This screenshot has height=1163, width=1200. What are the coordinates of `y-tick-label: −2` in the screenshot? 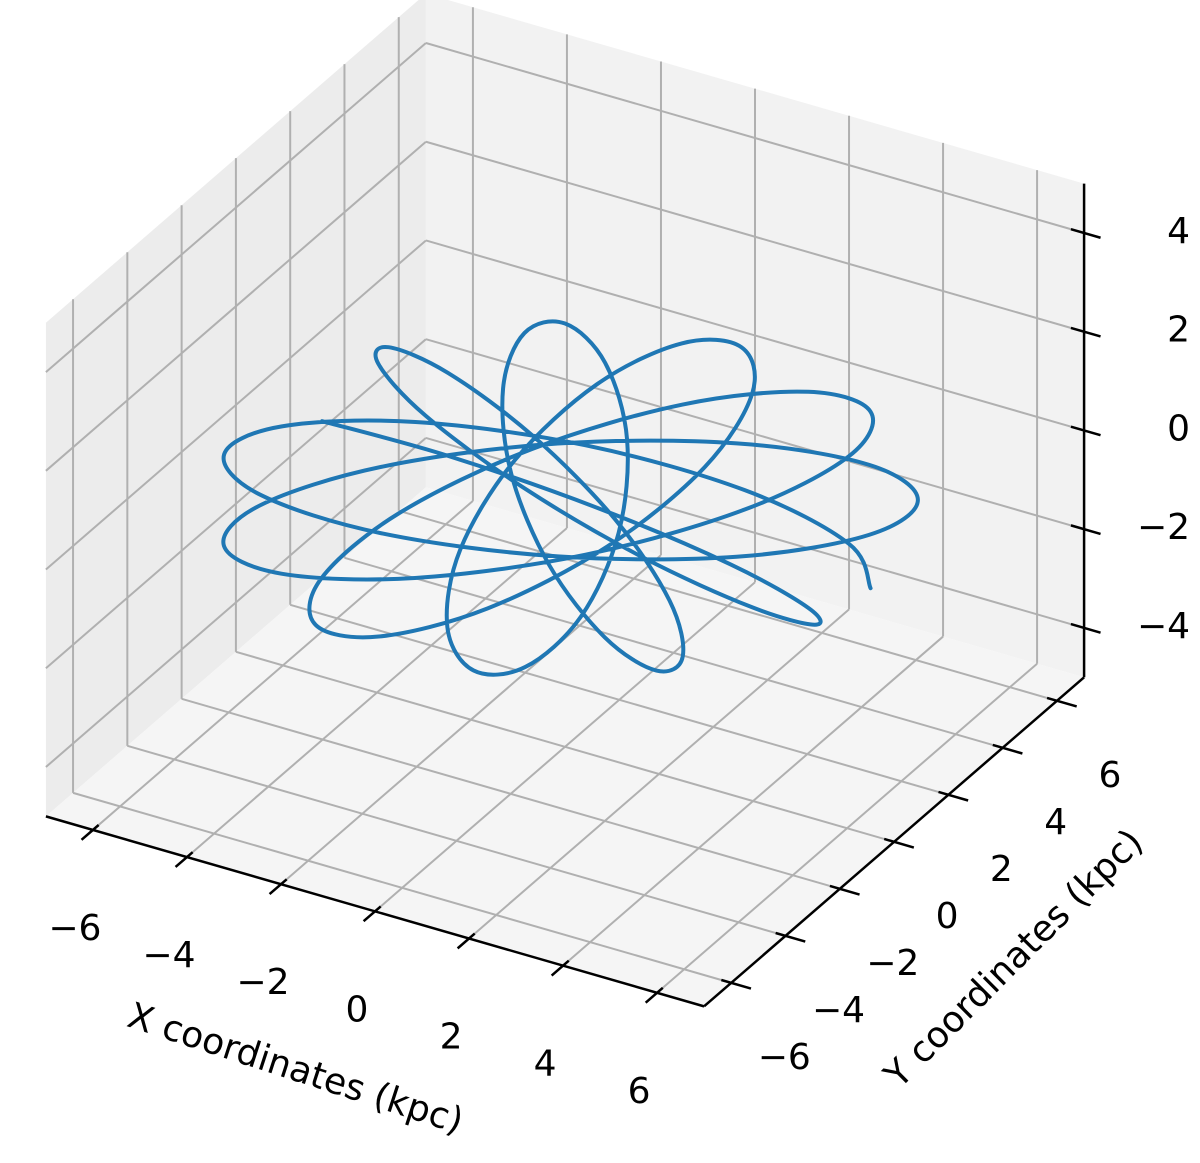 It's located at (892, 963).